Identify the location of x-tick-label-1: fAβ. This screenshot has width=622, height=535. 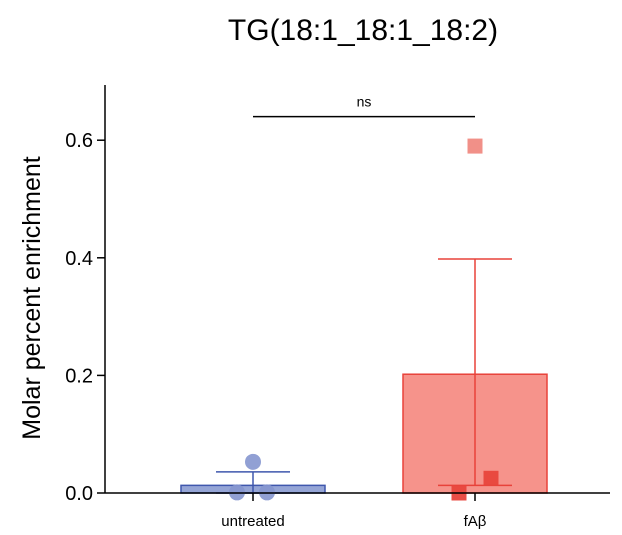
(475, 521).